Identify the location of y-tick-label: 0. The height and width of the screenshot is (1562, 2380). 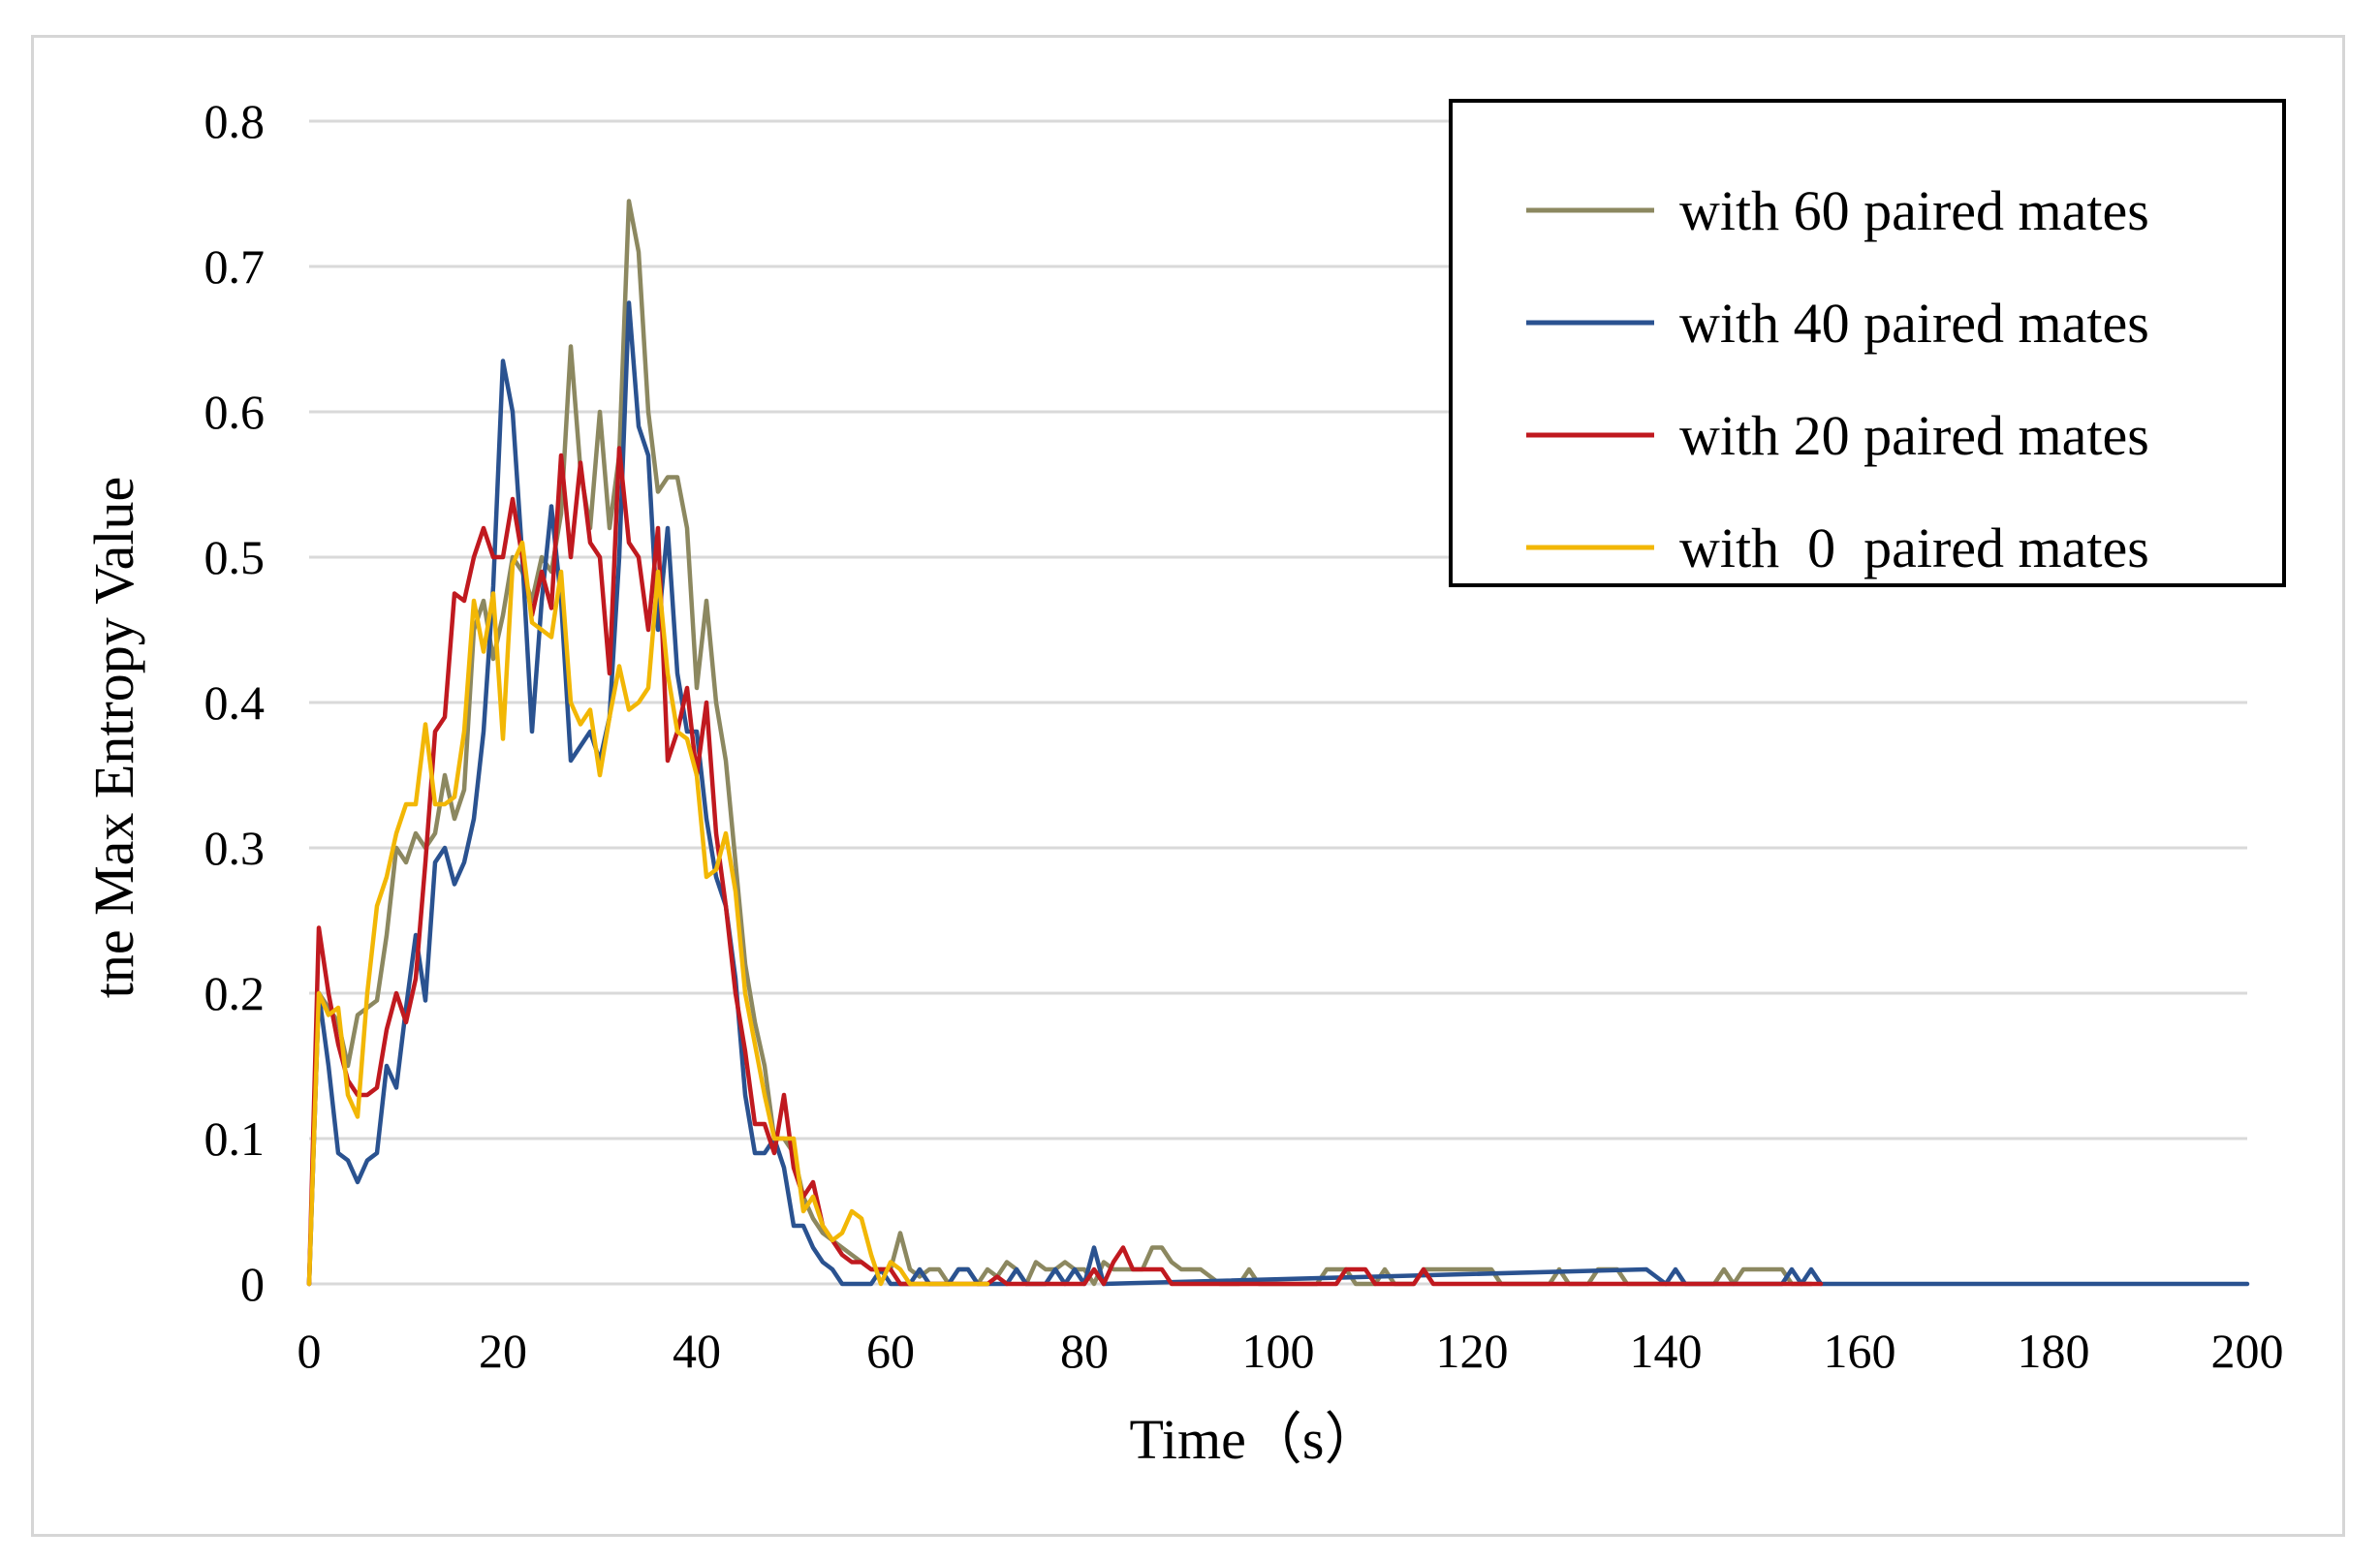
(252, 1284).